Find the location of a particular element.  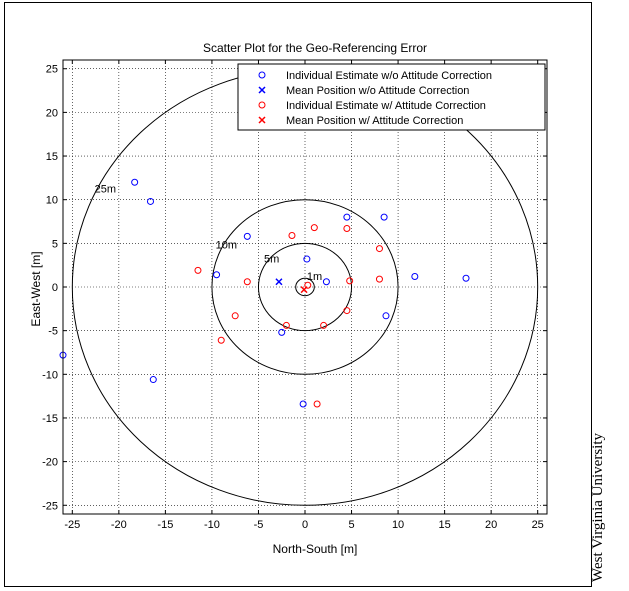

x-tick-label: -5 is located at coordinates (259, 525).